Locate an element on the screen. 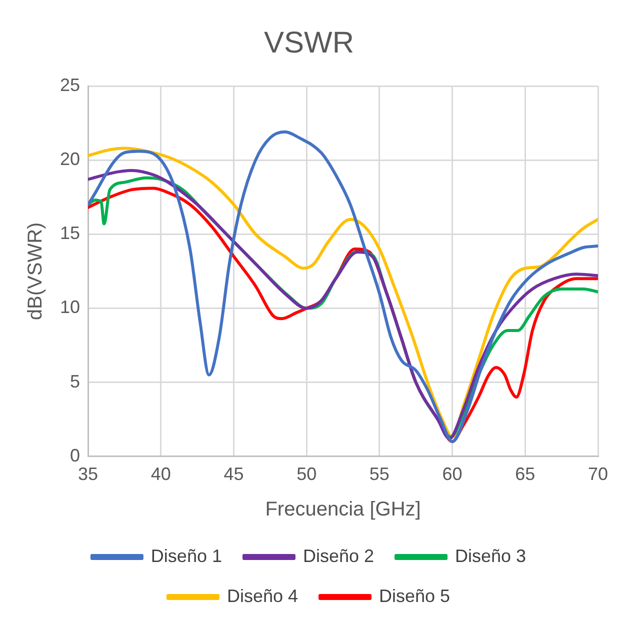 Image resolution: width=638 pixels, height=626 pixels. y-axis-title: dB(VSWR) is located at coordinates (35, 271).